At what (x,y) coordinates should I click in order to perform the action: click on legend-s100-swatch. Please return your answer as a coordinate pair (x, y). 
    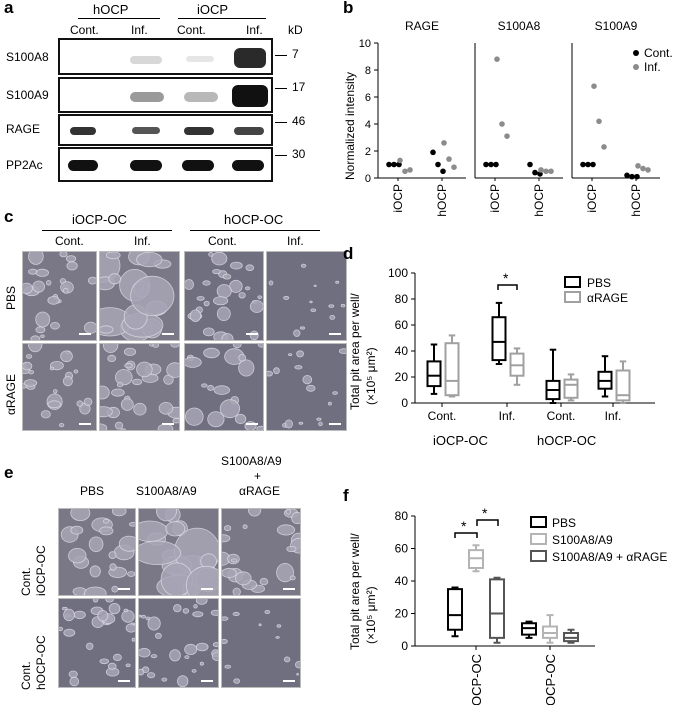
    Looking at the image, I should click on (538, 539).